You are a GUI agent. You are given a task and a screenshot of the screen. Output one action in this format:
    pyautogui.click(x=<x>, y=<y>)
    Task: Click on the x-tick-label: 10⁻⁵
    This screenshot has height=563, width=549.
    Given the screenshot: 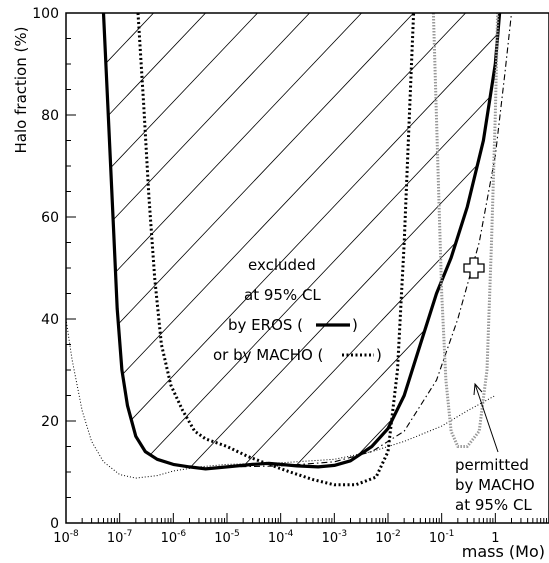 What is the action you would take?
    pyautogui.click(x=227, y=537)
    